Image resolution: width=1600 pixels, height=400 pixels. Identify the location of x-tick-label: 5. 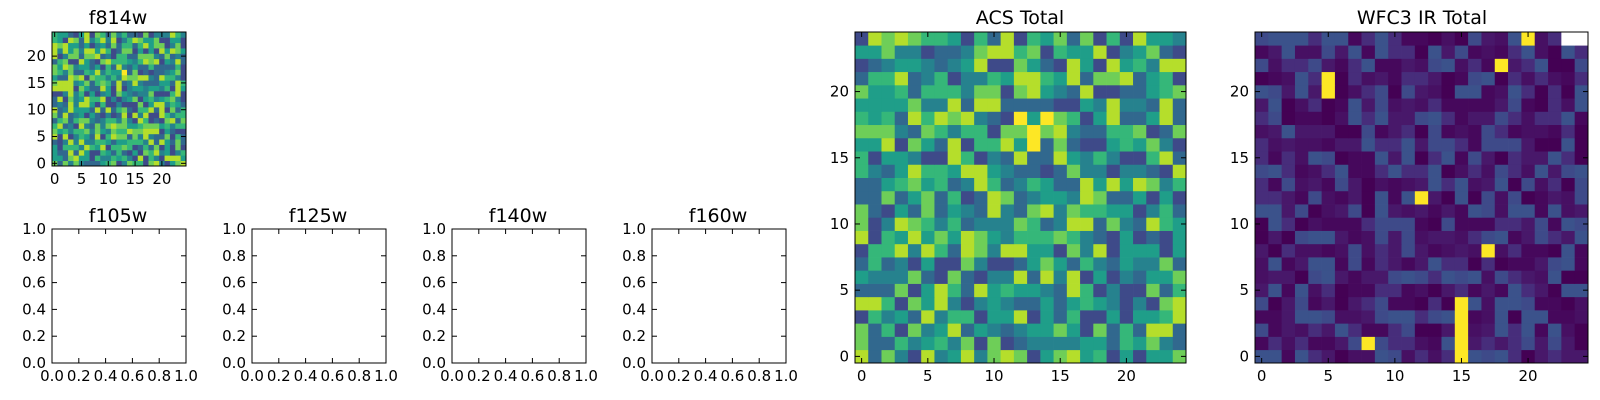
(1328, 376).